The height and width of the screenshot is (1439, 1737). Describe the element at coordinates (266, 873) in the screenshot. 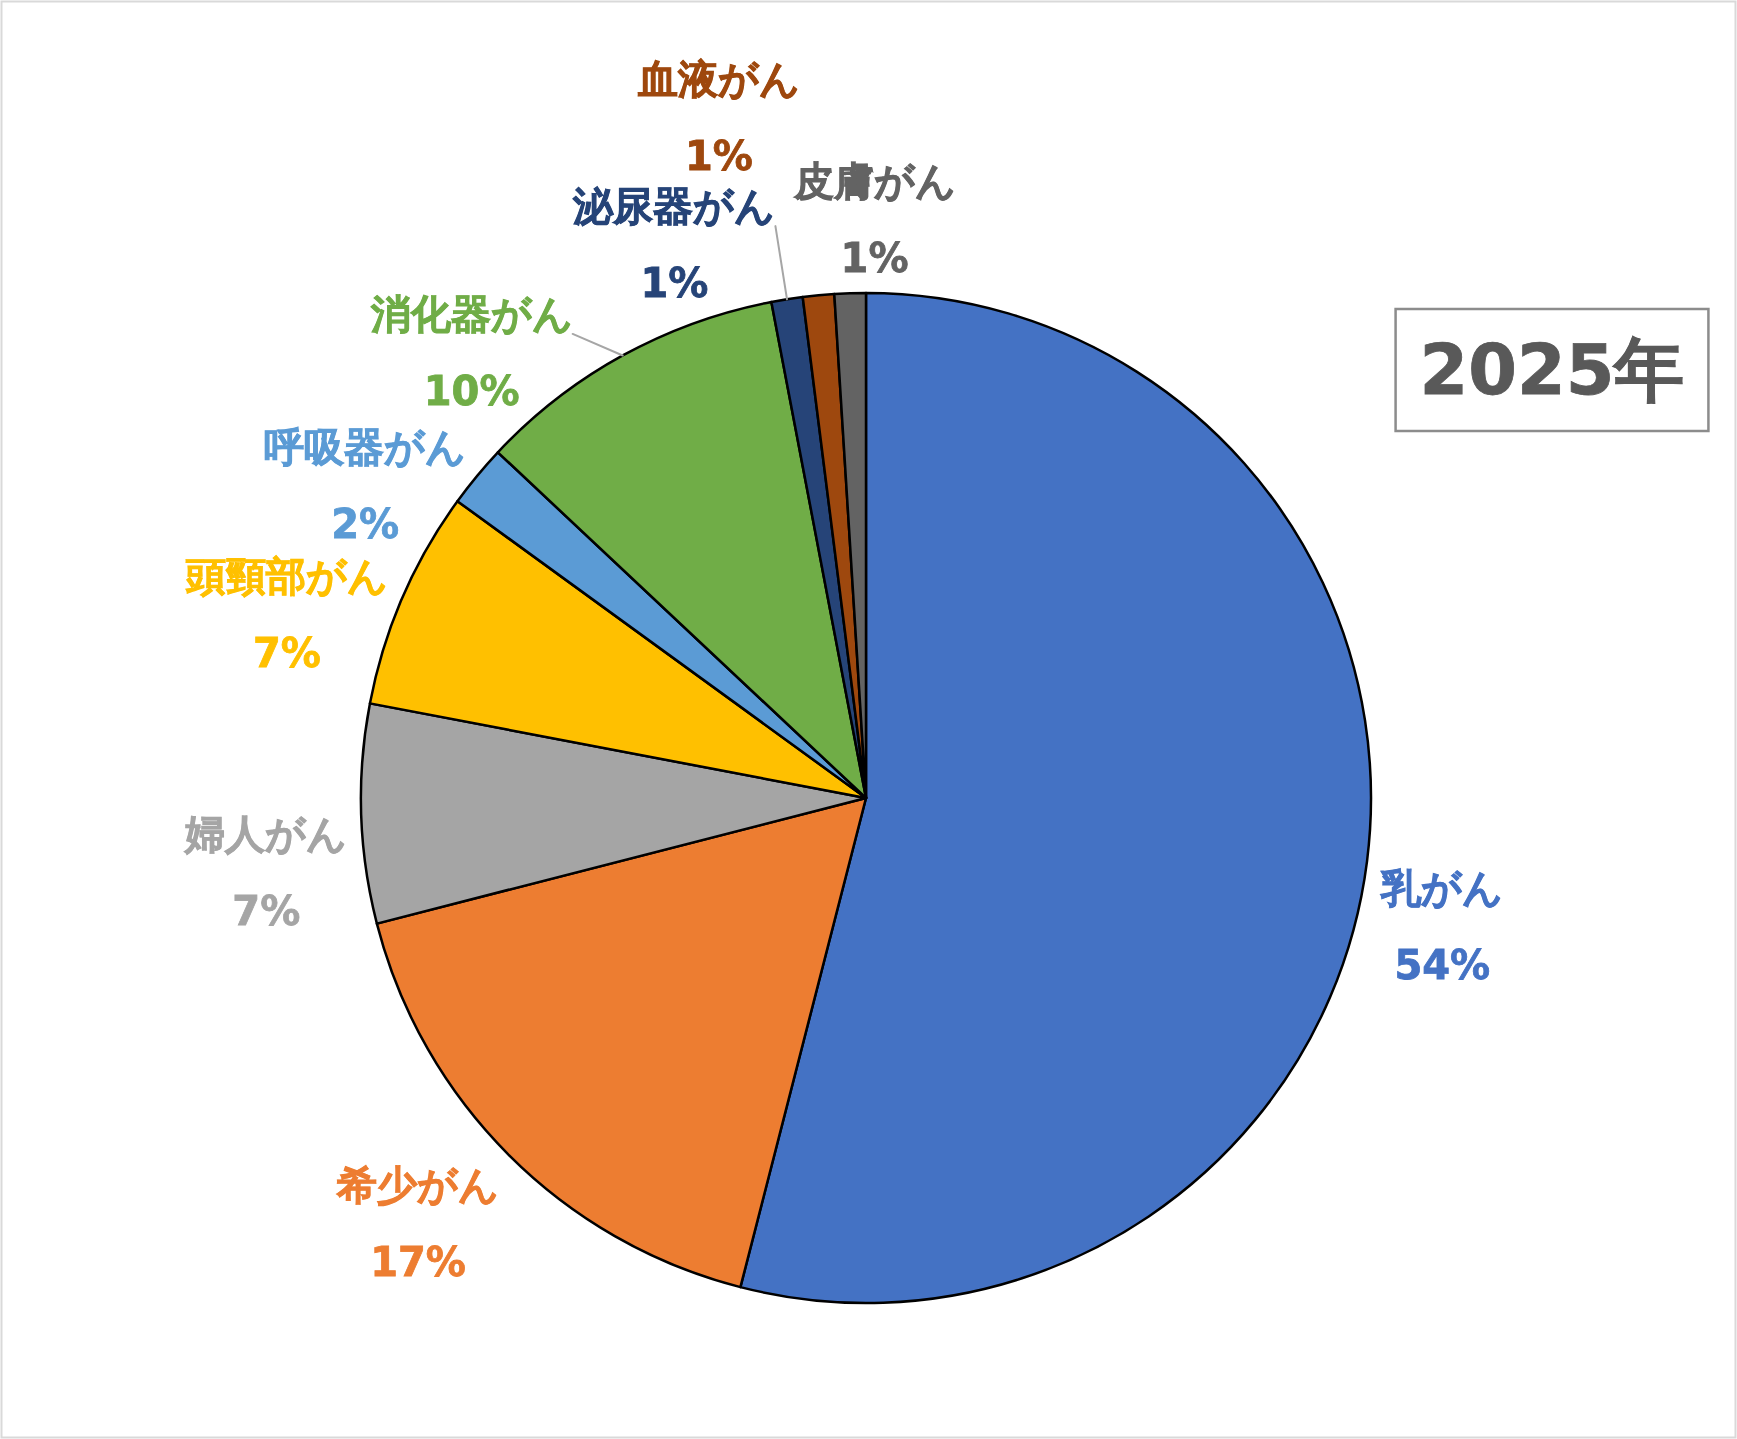

I see `data-label: 婦人がん 7%` at that location.